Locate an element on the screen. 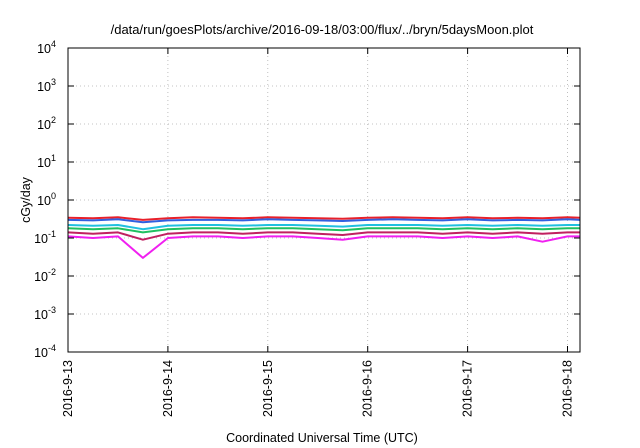 The width and height of the screenshot is (640, 448). series-group is located at coordinates (324, 237).